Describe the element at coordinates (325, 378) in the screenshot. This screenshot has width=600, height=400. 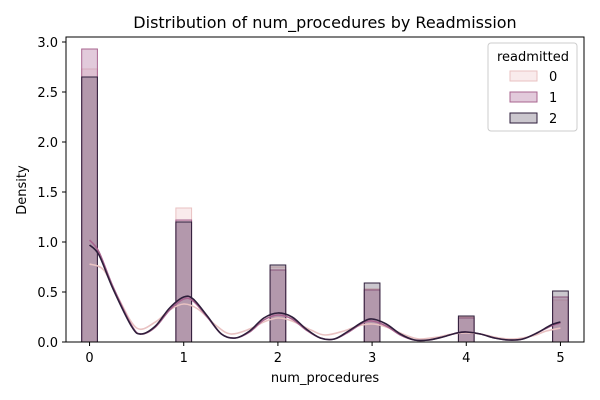
I see `x-axis-label: num_procedures` at that location.